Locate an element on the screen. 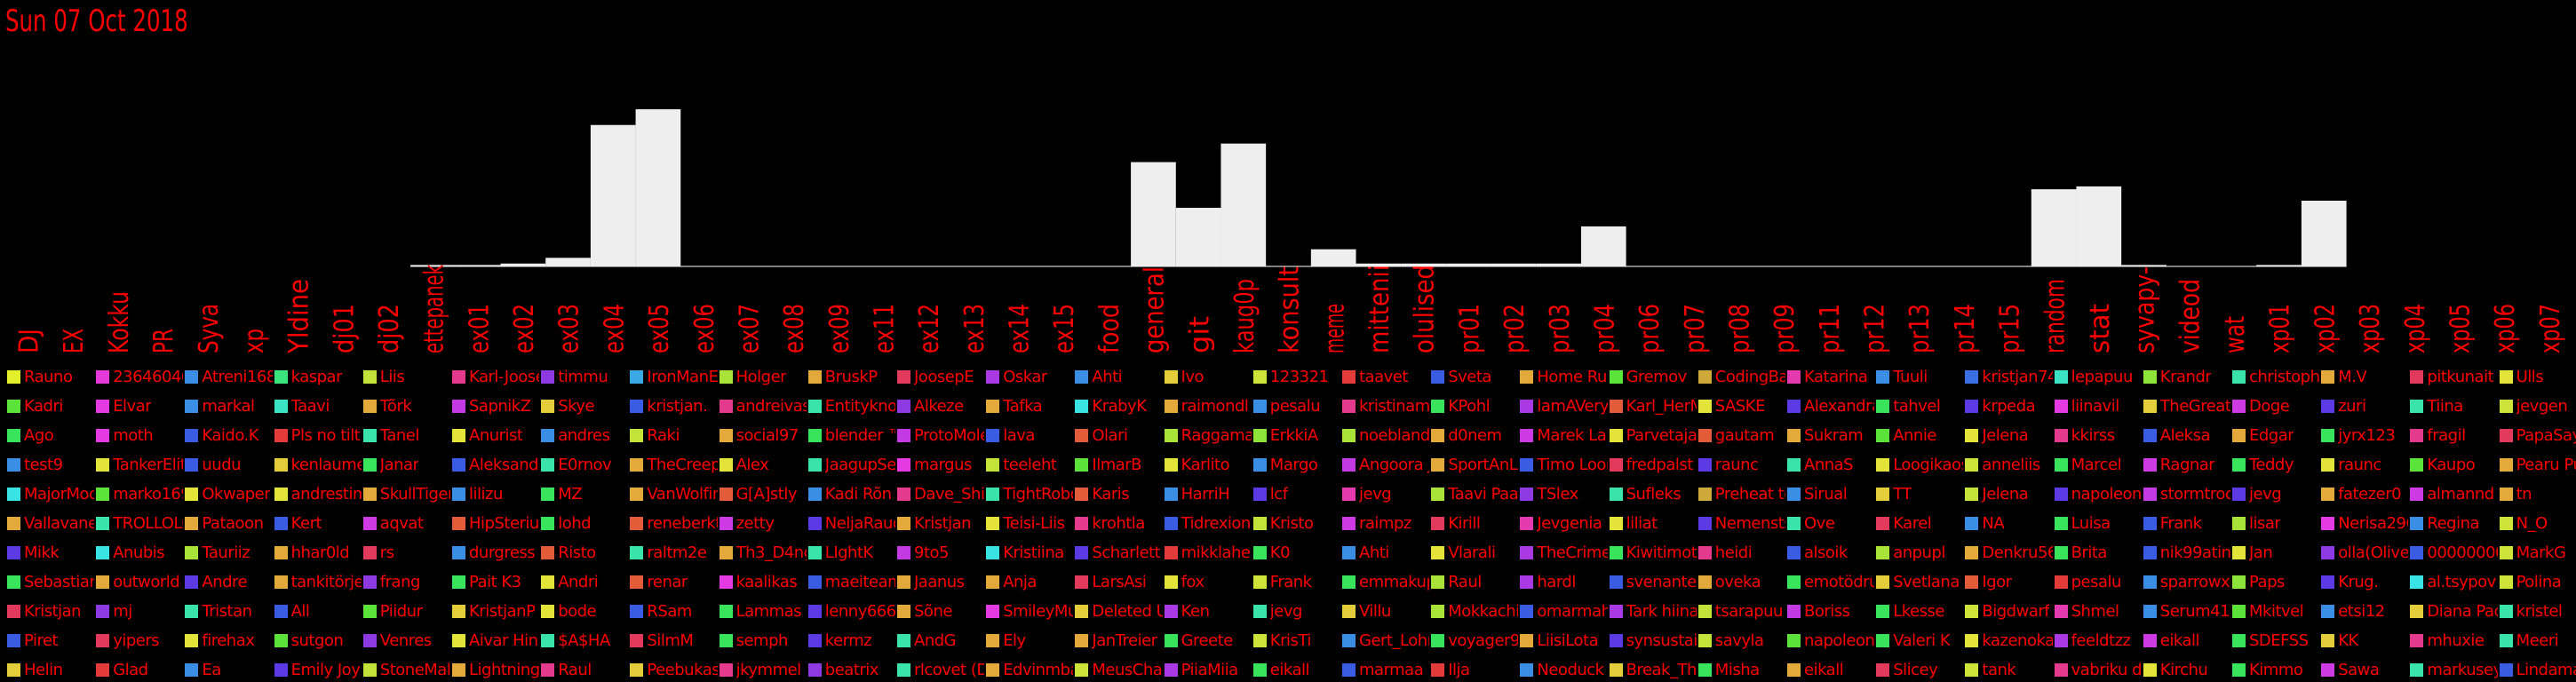 The image size is (2576, 682). legend-item: Kristiina is located at coordinates (1029, 553).